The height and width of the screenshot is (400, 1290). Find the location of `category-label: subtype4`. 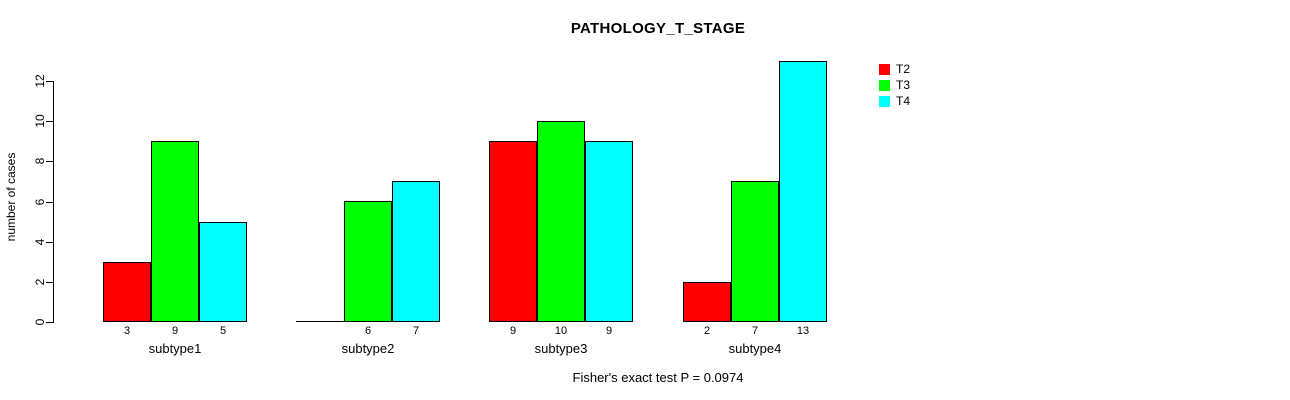

category-label: subtype4 is located at coordinates (755, 348).